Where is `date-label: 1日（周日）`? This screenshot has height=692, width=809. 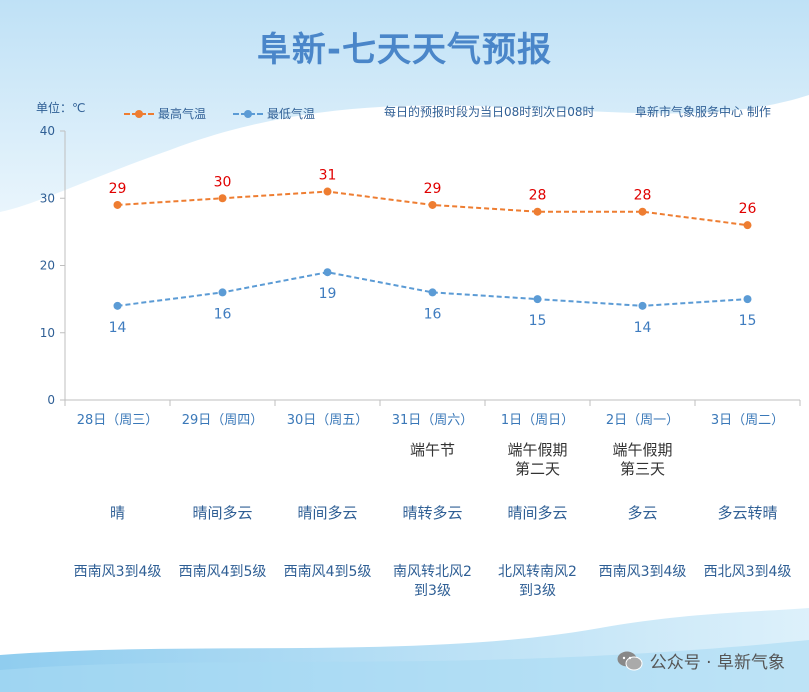 date-label: 1日（周日） is located at coordinates (537, 420).